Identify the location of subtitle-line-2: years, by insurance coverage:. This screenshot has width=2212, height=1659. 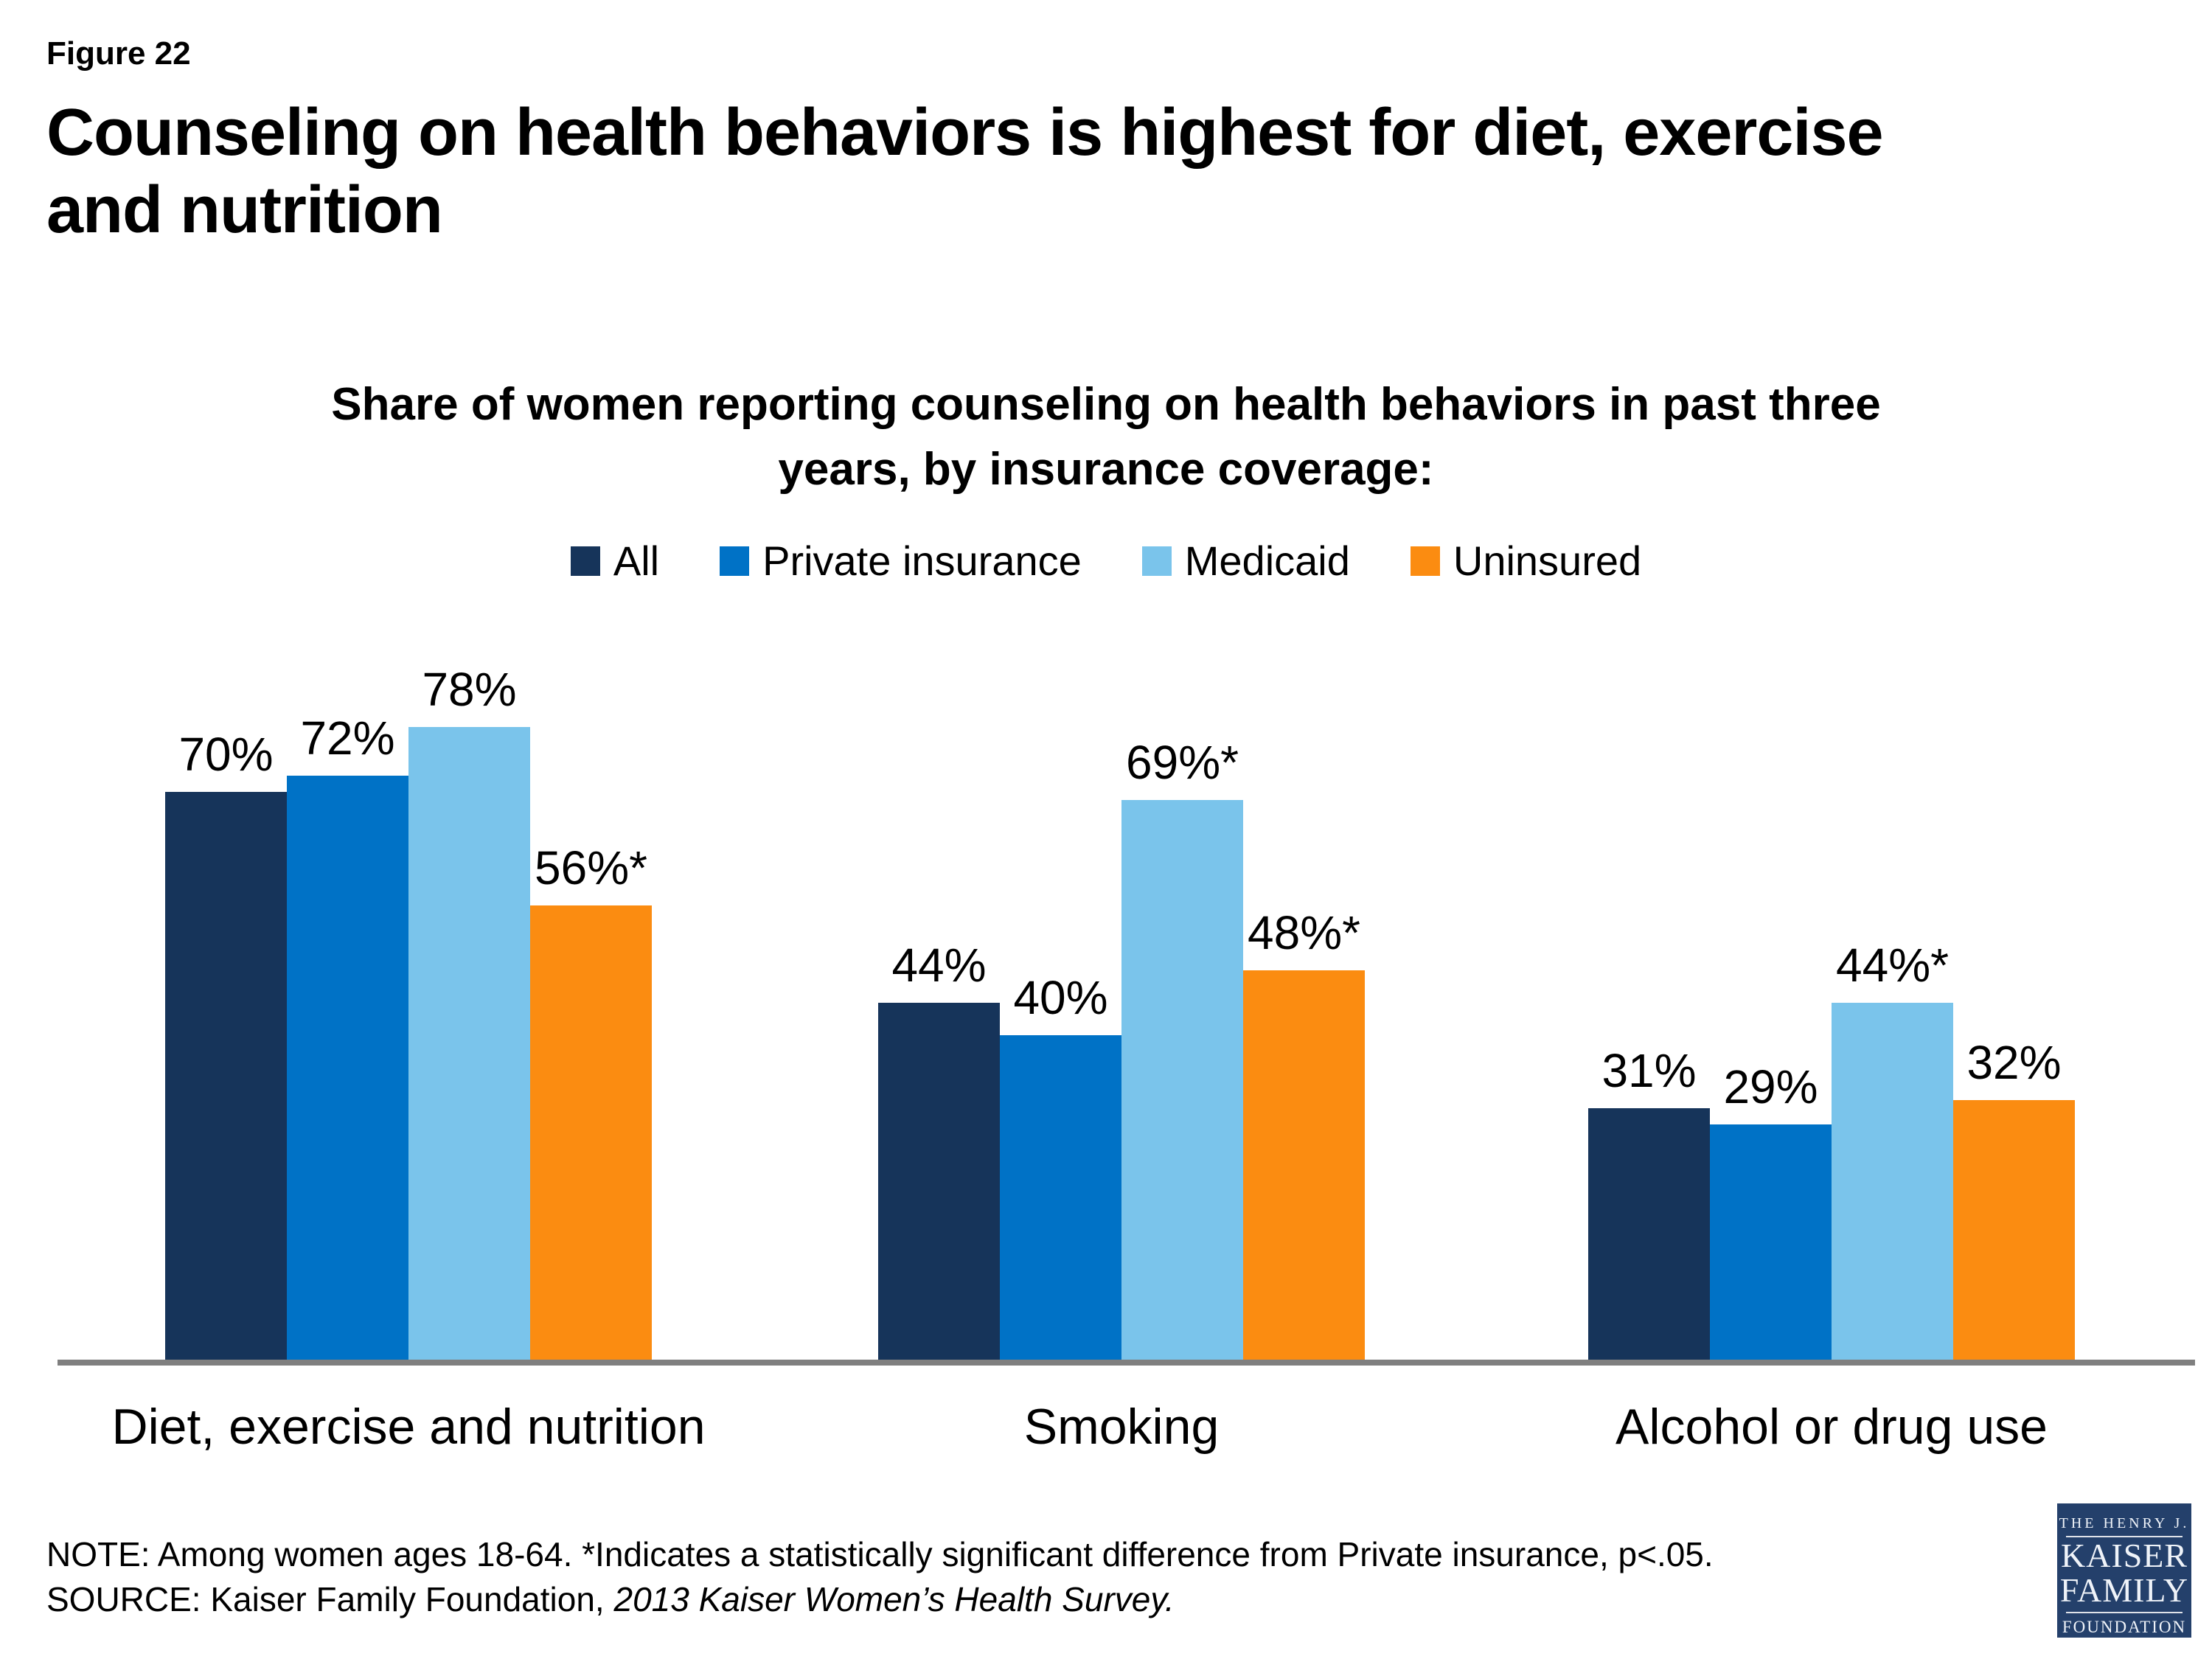
(1106, 469).